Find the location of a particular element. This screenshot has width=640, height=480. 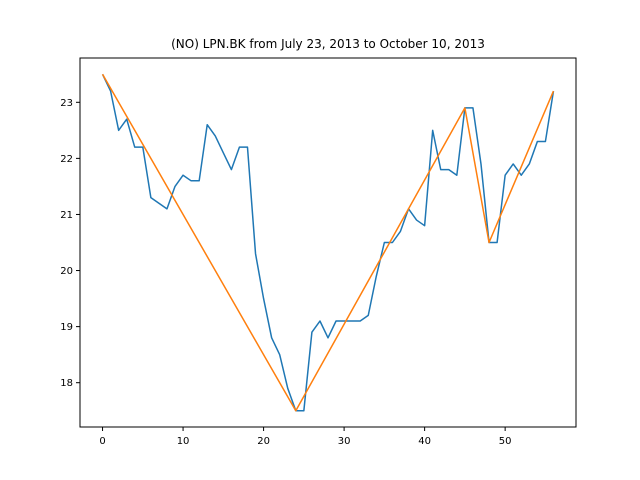

x-tick-label: 0 is located at coordinates (102, 441).